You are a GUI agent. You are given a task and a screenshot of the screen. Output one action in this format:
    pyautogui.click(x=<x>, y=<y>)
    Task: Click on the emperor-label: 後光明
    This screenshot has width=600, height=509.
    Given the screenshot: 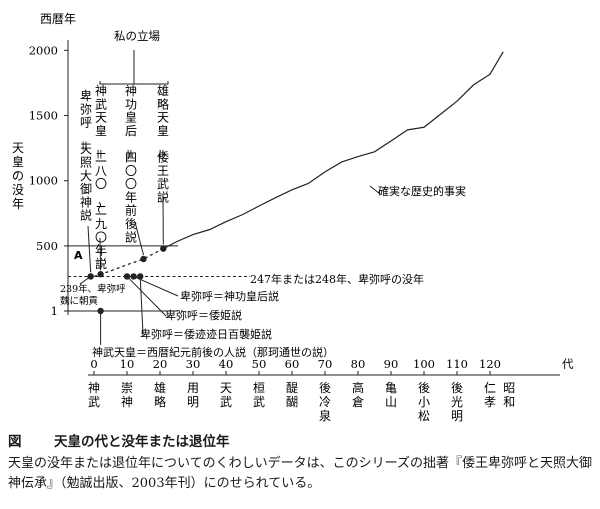 What is the action you would take?
    pyautogui.click(x=457, y=402)
    